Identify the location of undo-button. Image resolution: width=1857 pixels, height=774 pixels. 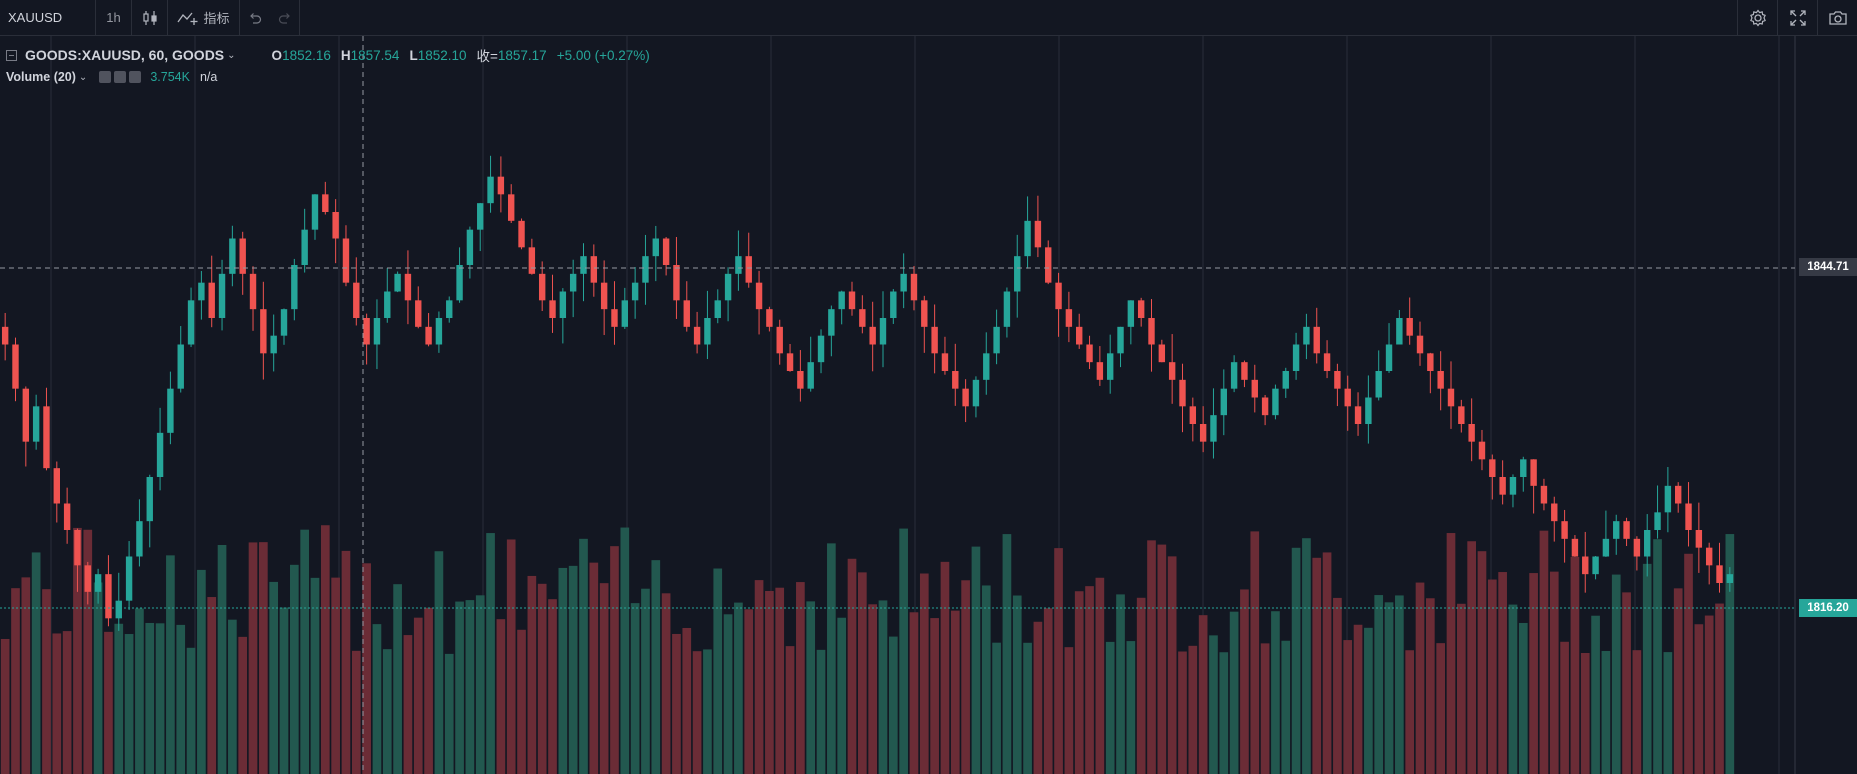
(255, 18).